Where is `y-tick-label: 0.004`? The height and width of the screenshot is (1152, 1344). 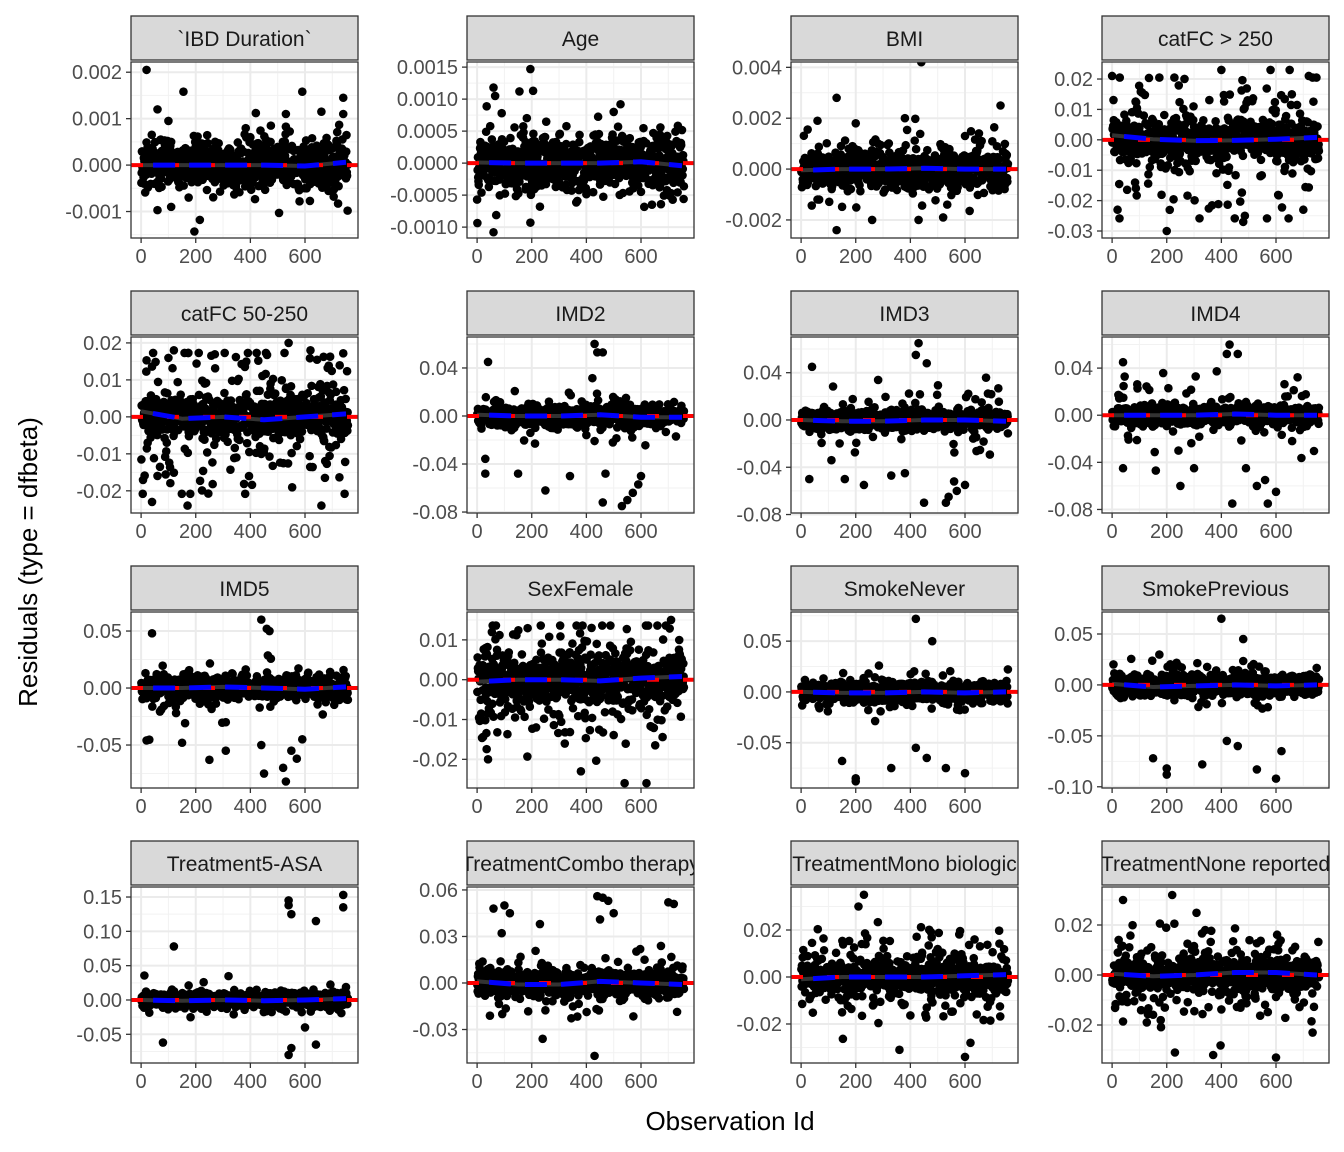 y-tick-label: 0.004 is located at coordinates (757, 68).